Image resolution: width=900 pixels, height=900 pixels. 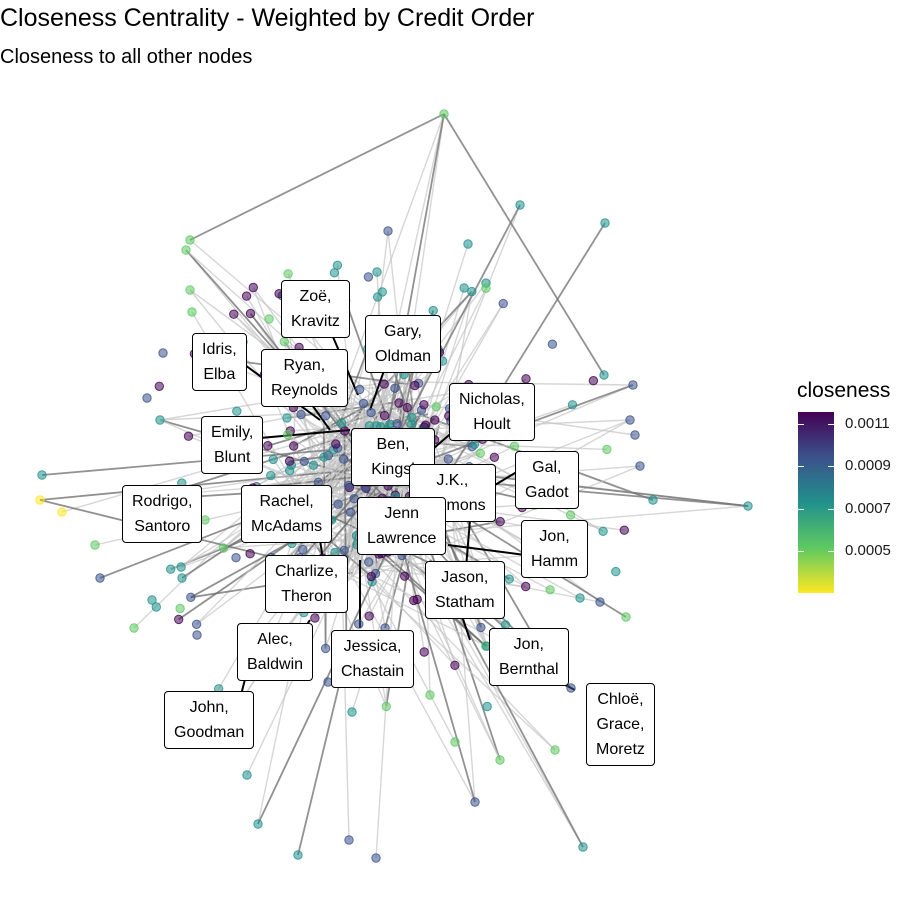 What do you see at coordinates (403, 344) in the screenshot?
I see `node-label-gary-oldman: Gary, Oldman` at bounding box center [403, 344].